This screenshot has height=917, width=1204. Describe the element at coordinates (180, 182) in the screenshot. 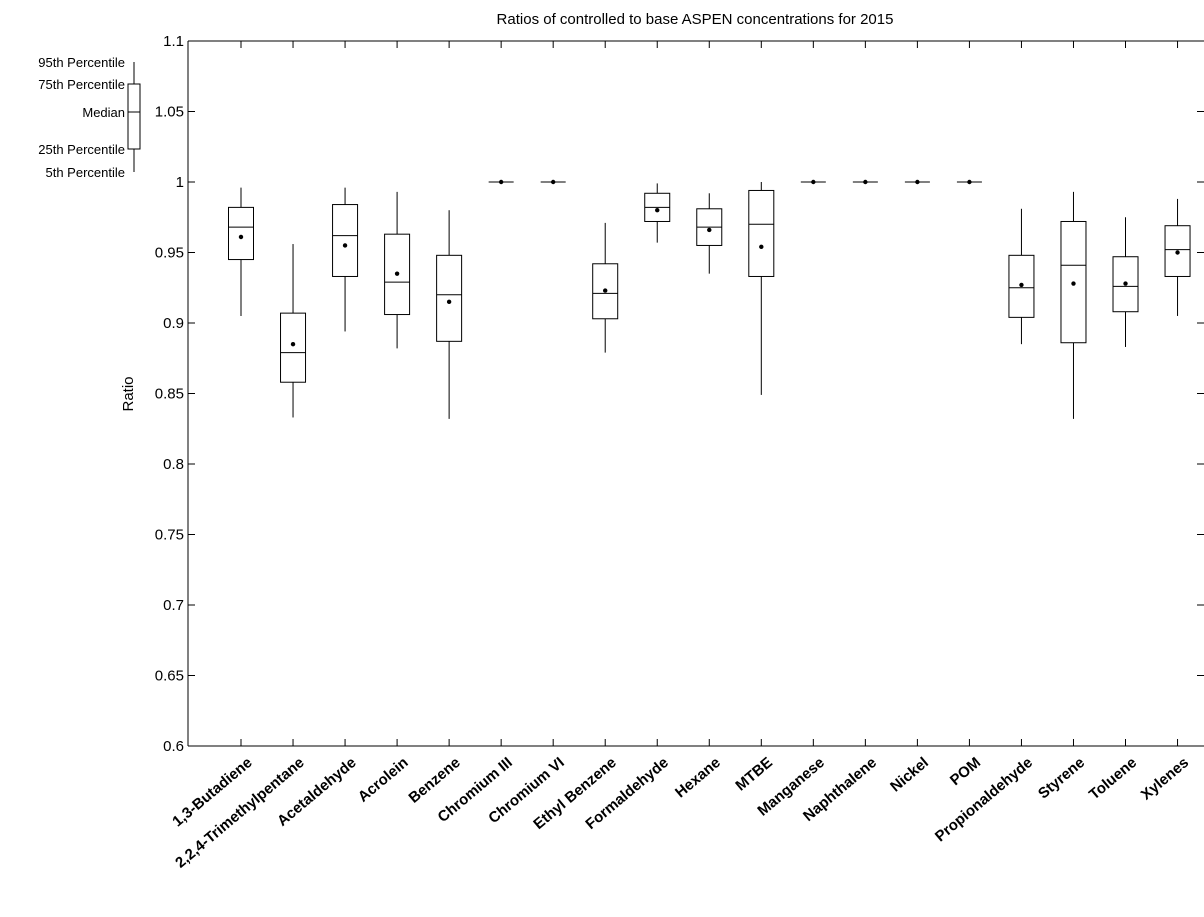

I see `y-tick-label: 1` at that location.